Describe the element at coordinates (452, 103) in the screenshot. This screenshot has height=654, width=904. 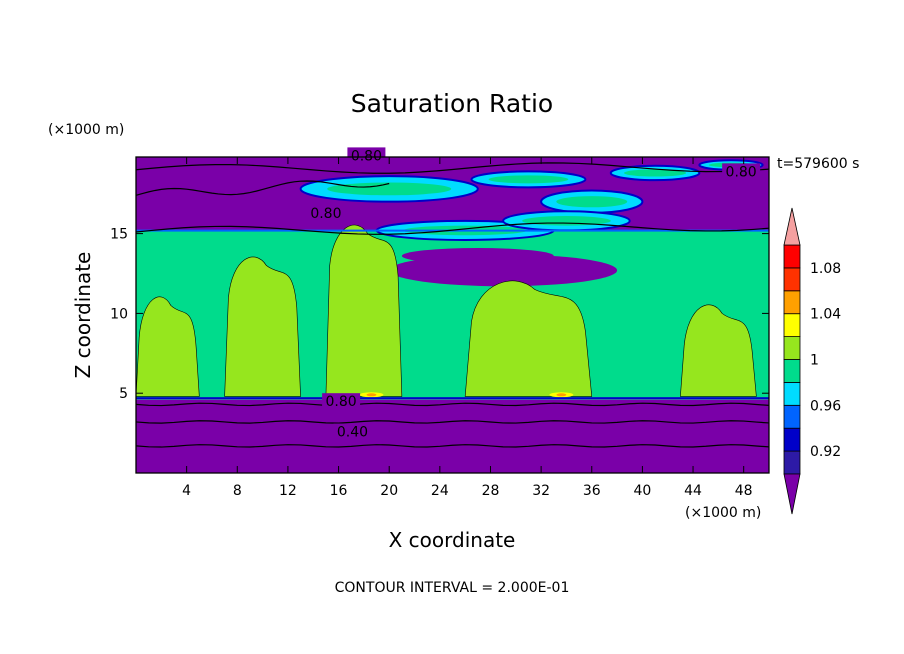
I see `chart-title: Saturation Ratio` at that location.